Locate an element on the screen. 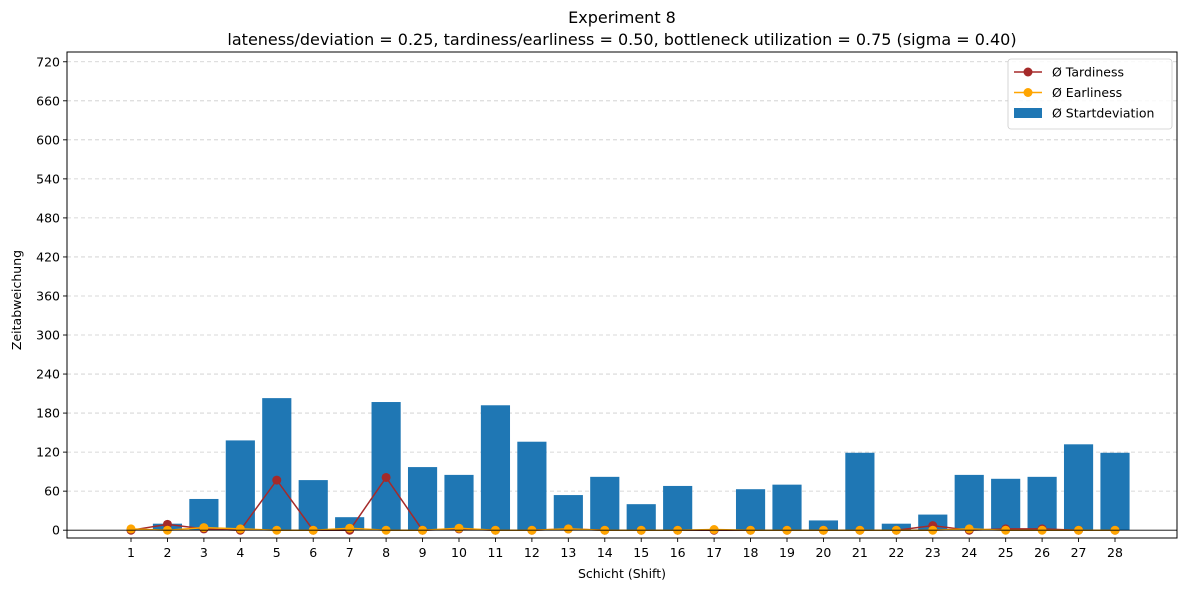 Image resolution: width=1189 pixels, height=590 pixels. legend-label: Ø Earliness is located at coordinates (1087, 92).